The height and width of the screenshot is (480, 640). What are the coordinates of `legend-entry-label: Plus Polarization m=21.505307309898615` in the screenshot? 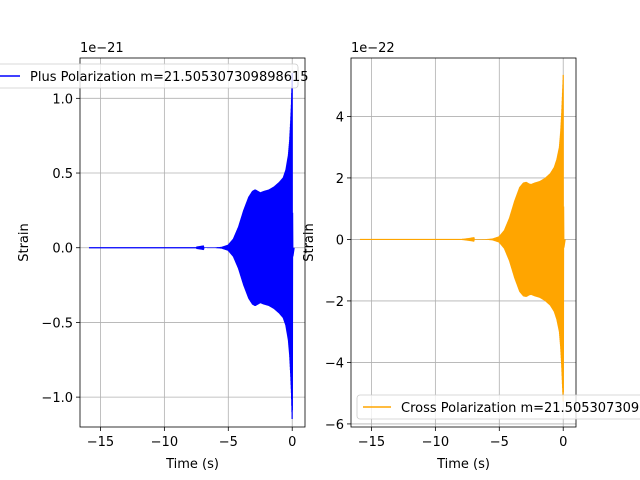 It's located at (169, 77).